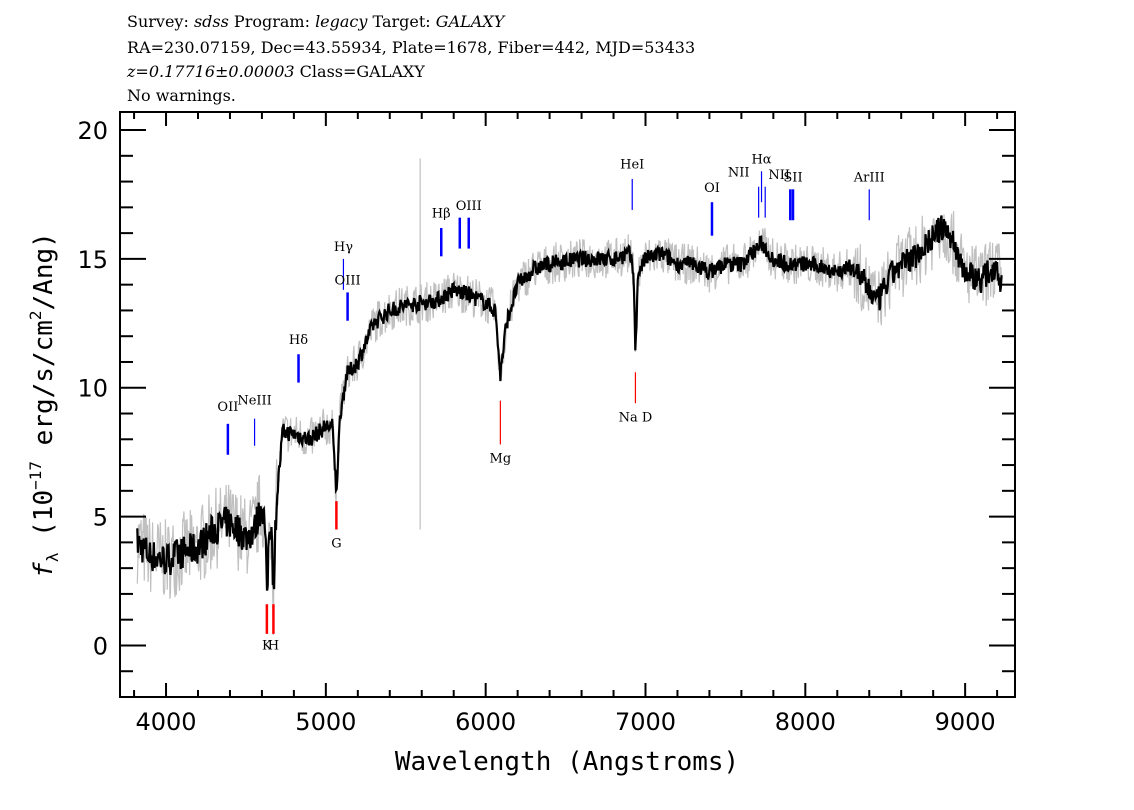  Describe the element at coordinates (792, 178) in the screenshot. I see `line-label: SII` at that location.